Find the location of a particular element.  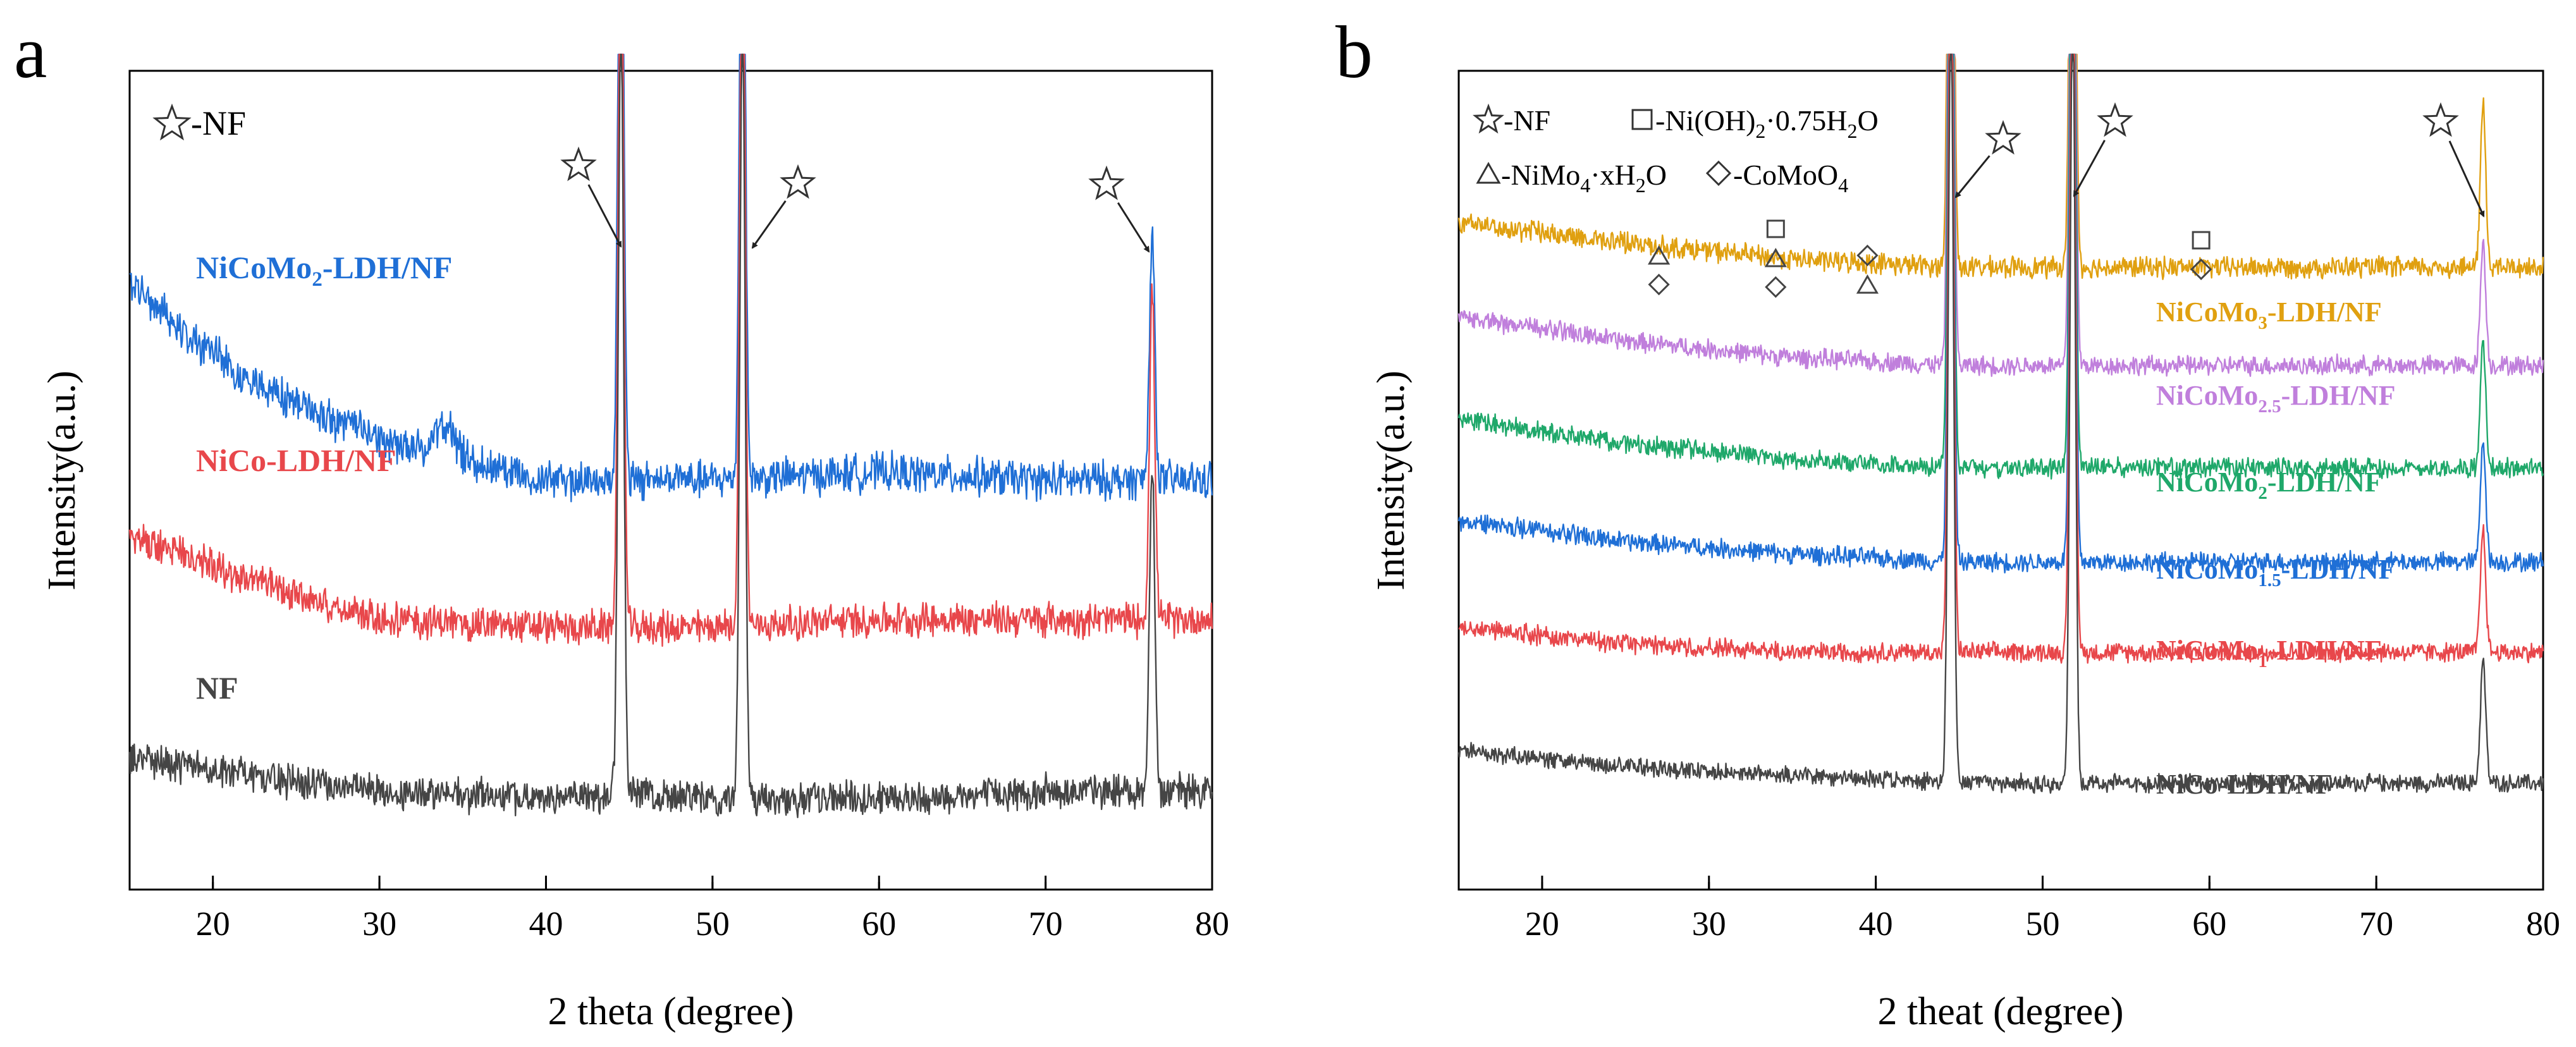

series-label: NiCoMo2.5-LDH/NF is located at coordinates (2275, 399).